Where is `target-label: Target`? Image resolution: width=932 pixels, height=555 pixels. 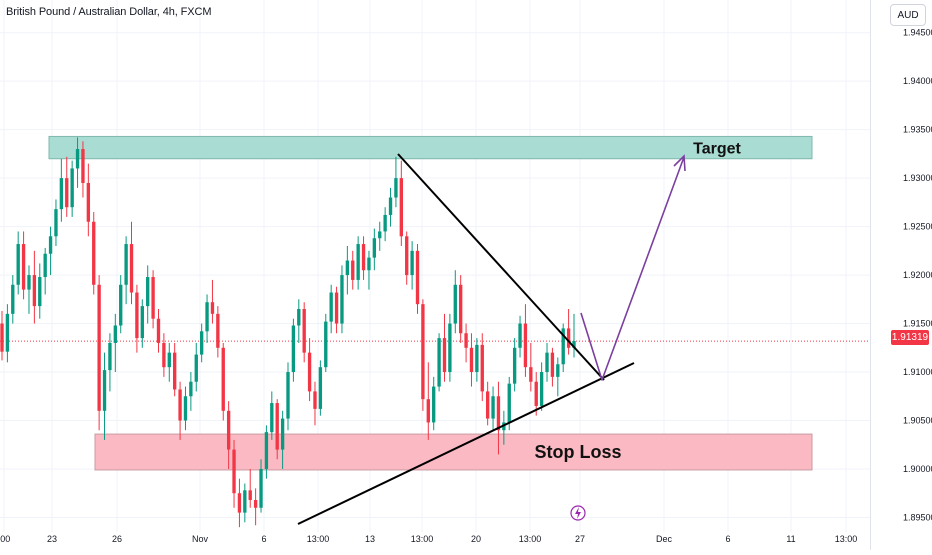 target-label: Target is located at coordinates (717, 149).